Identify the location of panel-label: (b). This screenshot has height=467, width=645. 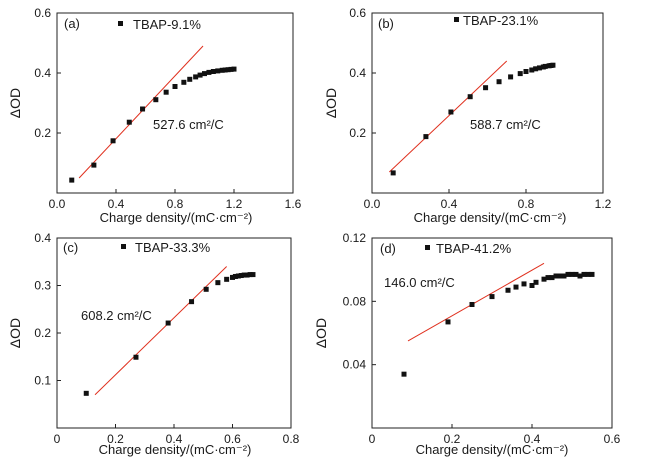
(386, 23).